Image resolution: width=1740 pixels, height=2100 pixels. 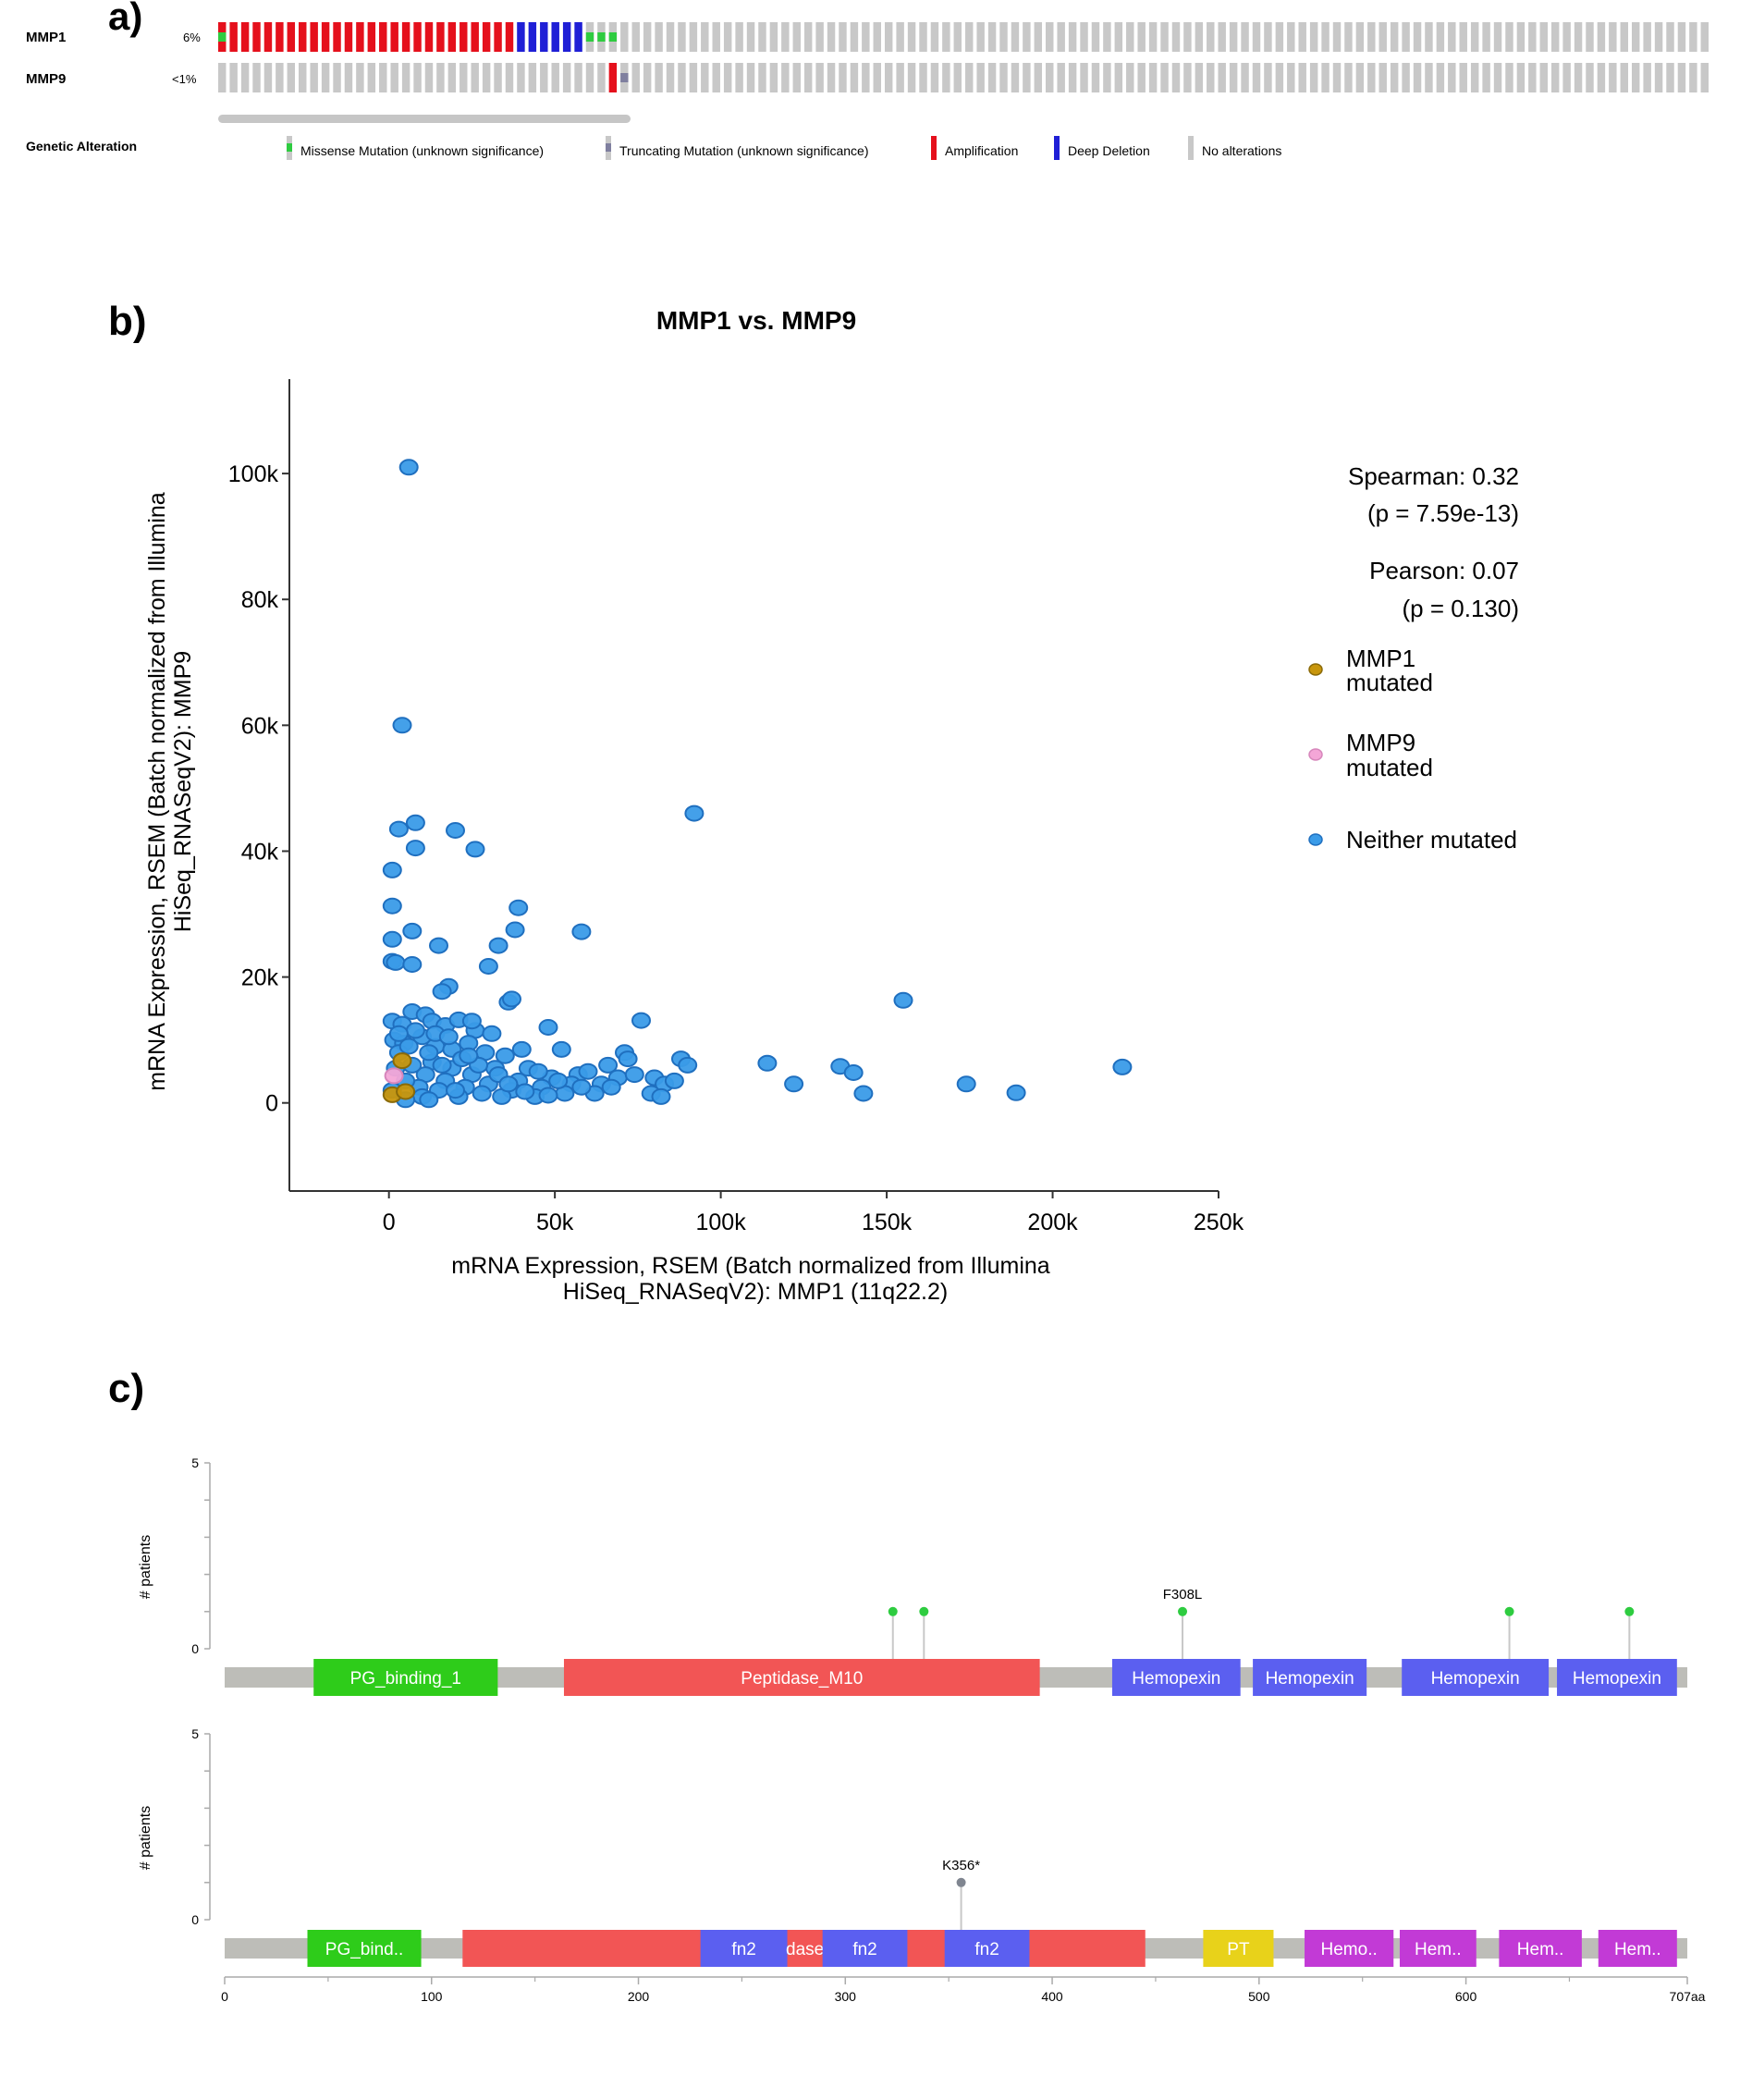 I want to click on x-tick-label: 100k, so click(x=720, y=1222).